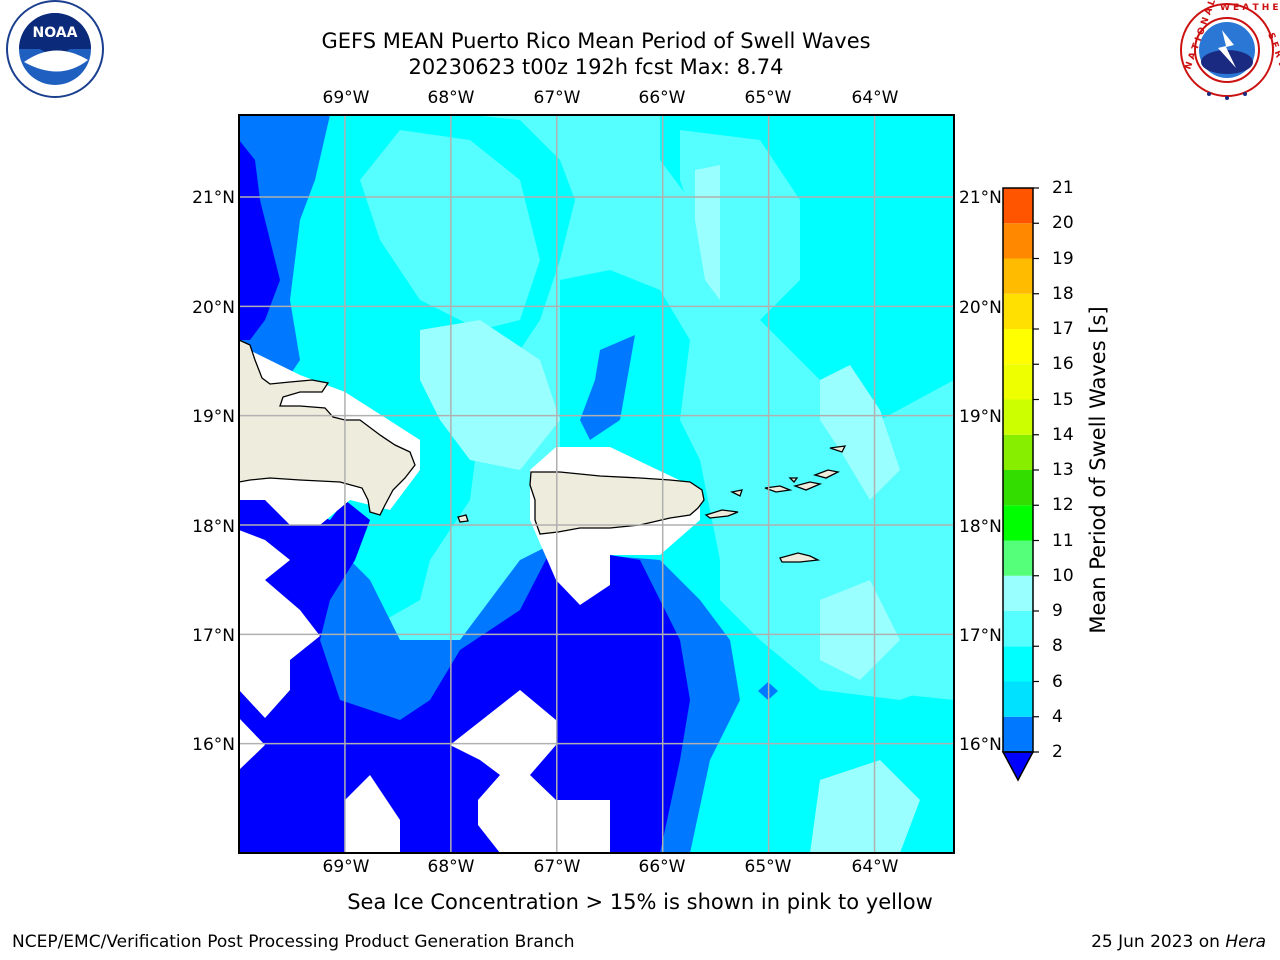 The height and width of the screenshot is (960, 1280). I want to click on field-6-8-patch-a, so click(450, 230).